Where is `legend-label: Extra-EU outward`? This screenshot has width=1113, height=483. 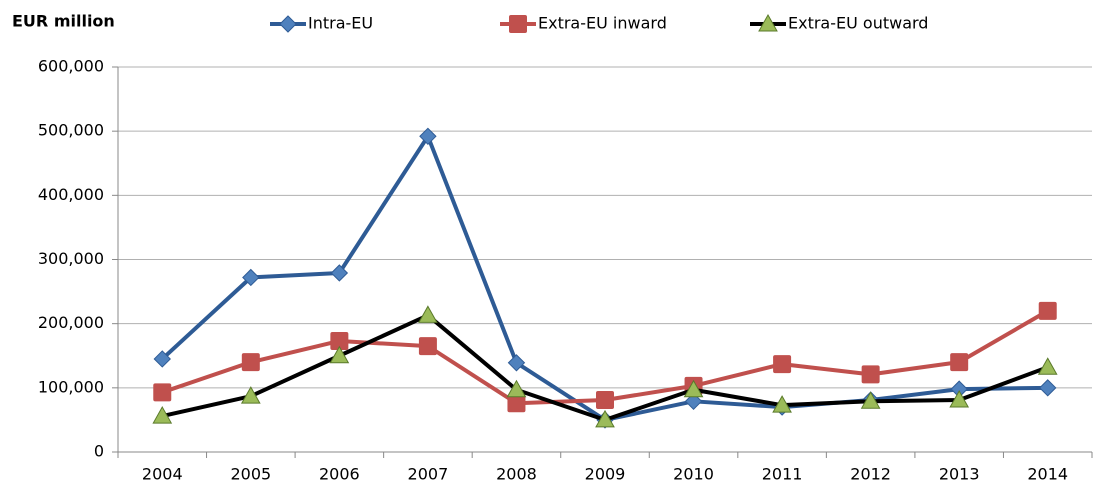
legend-label: Extra-EU outward is located at coordinates (858, 23).